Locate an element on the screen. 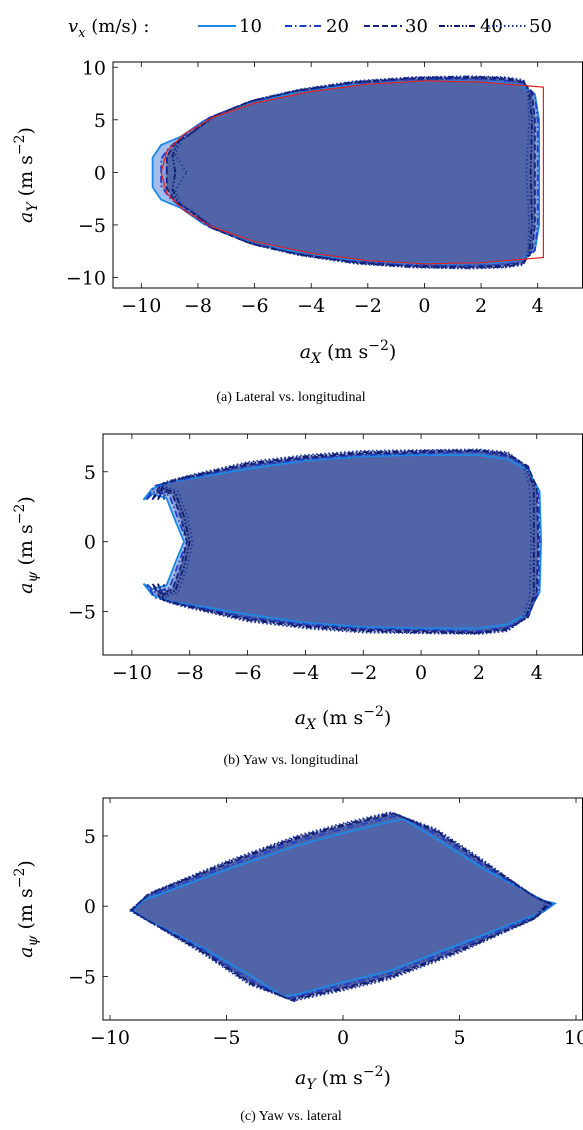 Image resolution: width=583 pixels, height=1130 pixels. y-tick-label: 10 is located at coordinates (94, 68).